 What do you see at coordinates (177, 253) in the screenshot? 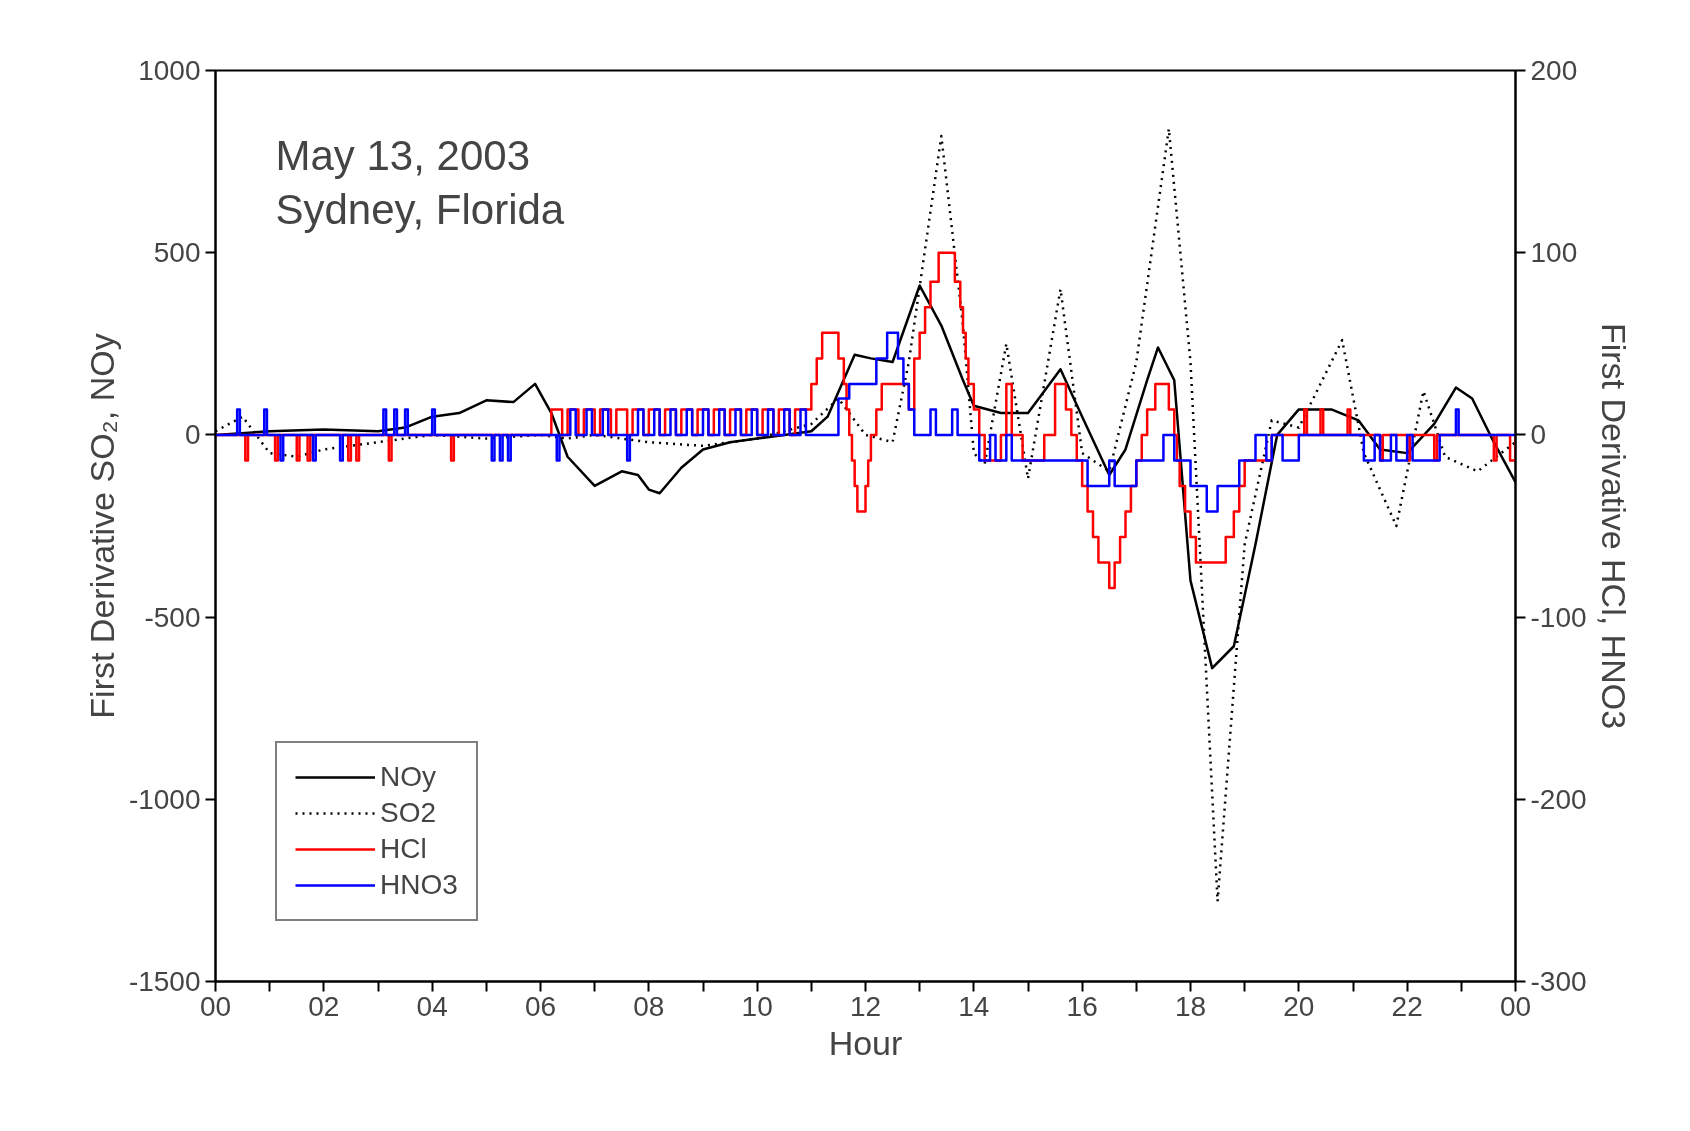
I see `y-tick-label: 500` at bounding box center [177, 253].